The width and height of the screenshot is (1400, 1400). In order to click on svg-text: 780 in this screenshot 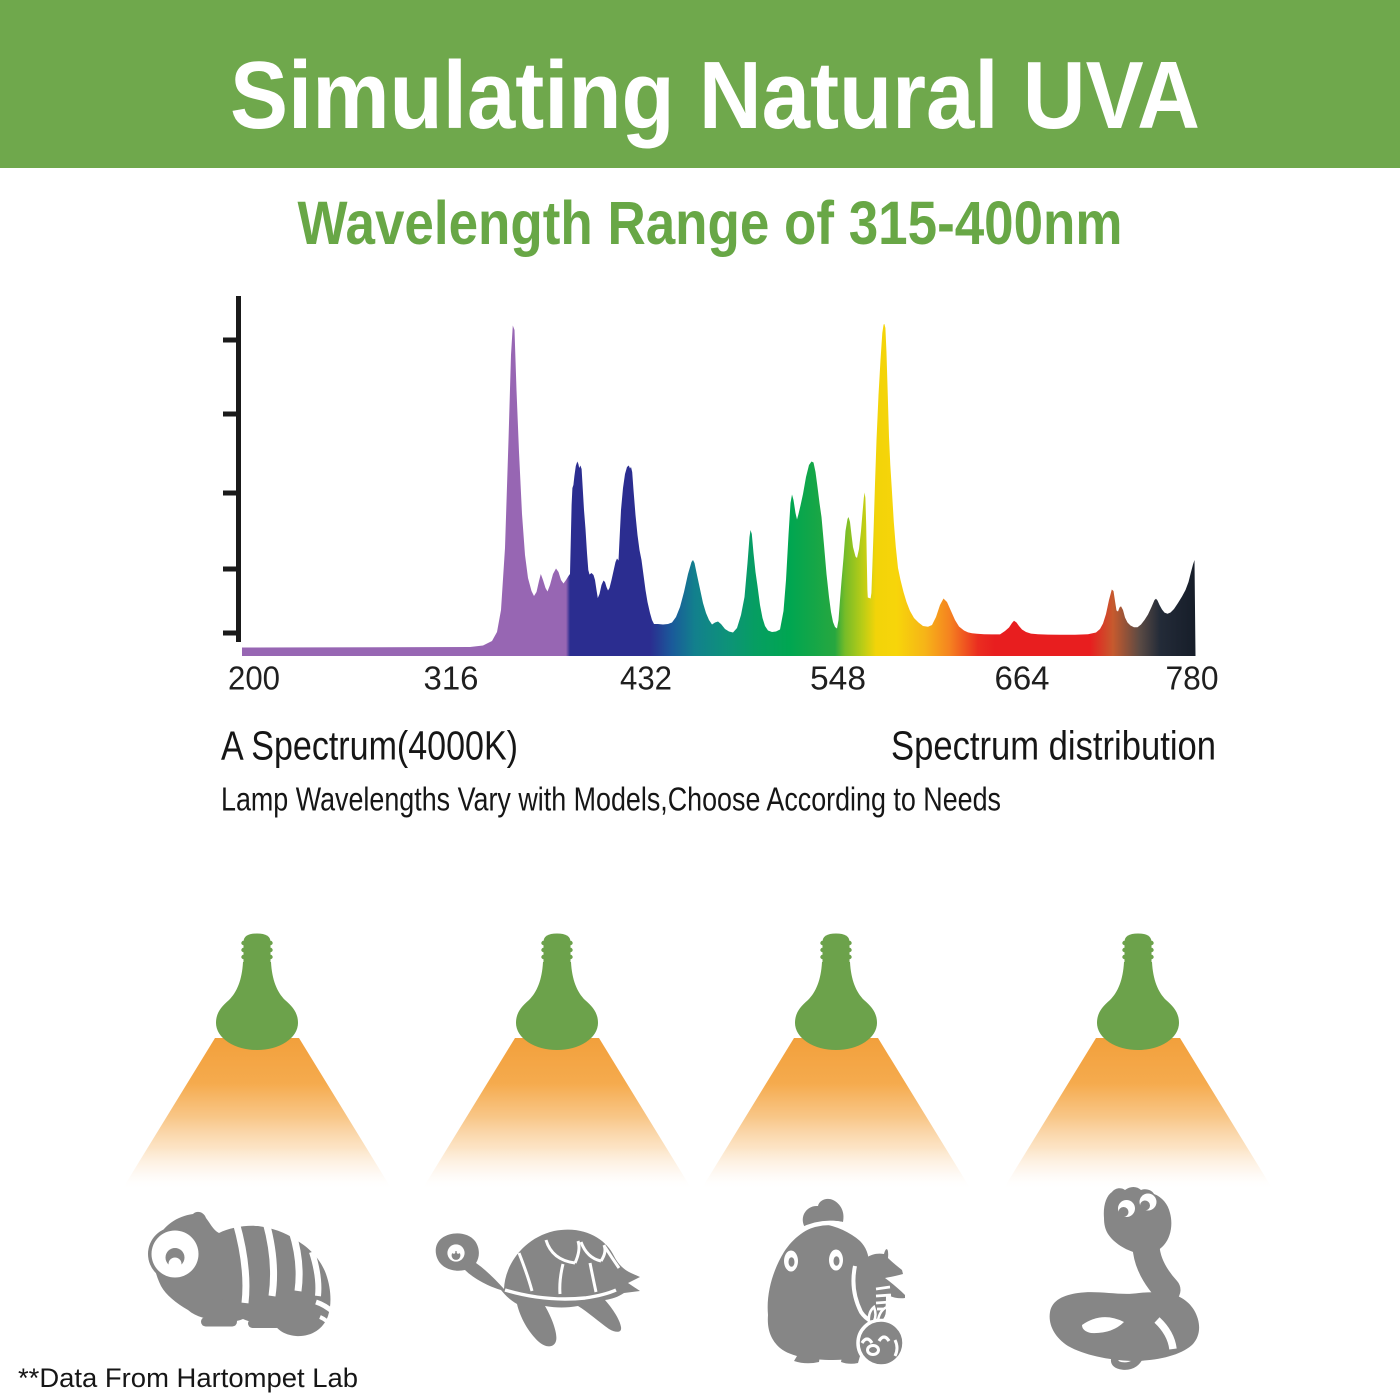, I will do `click(1192, 679)`.